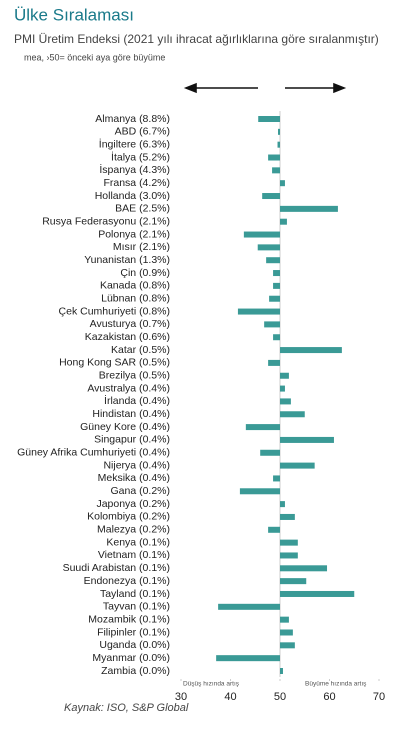 This screenshot has height=730, width=419. I want to click on y-tick-label: Katar (0.5%), so click(140, 350).